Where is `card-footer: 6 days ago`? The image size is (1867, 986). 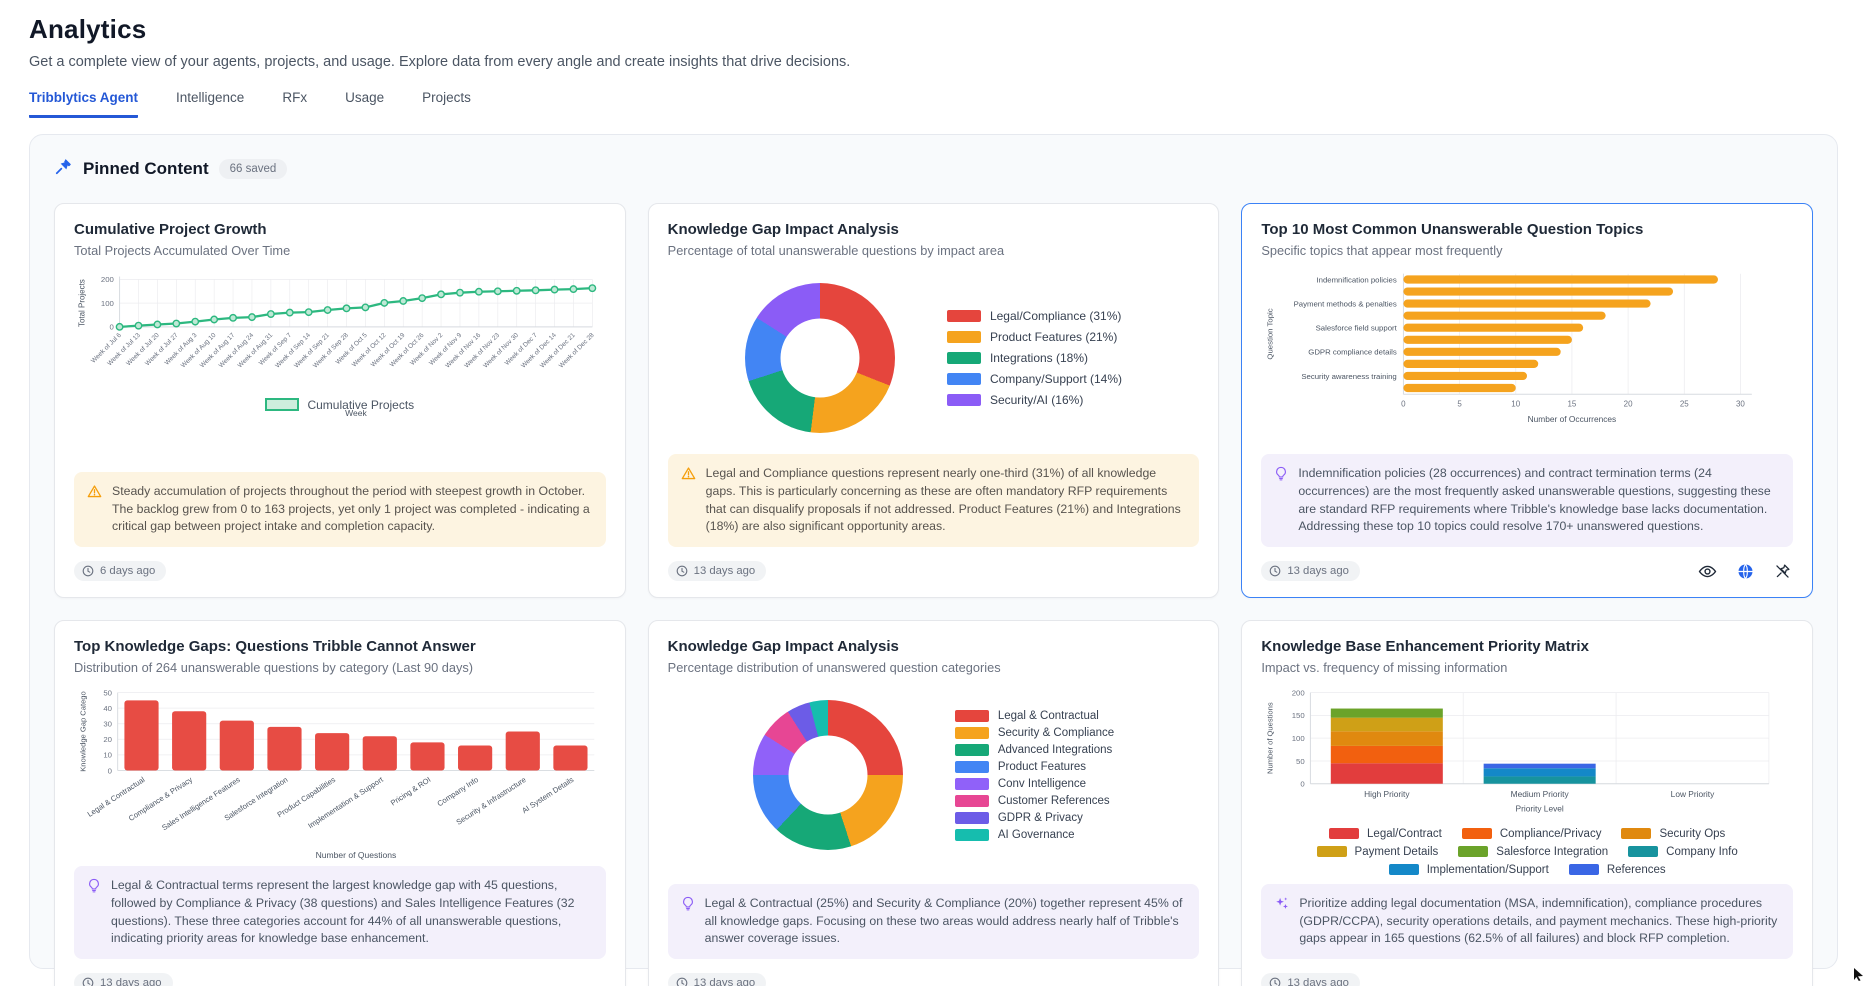
card-footer: 6 days ago is located at coordinates (340, 571).